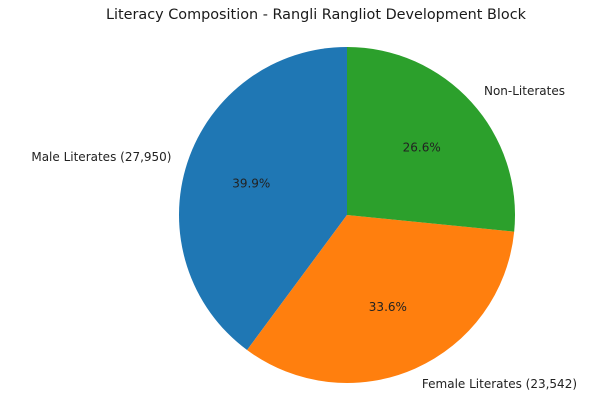  What do you see at coordinates (422, 147) in the screenshot?
I see `slice-percent-label: 26.6%` at bounding box center [422, 147].